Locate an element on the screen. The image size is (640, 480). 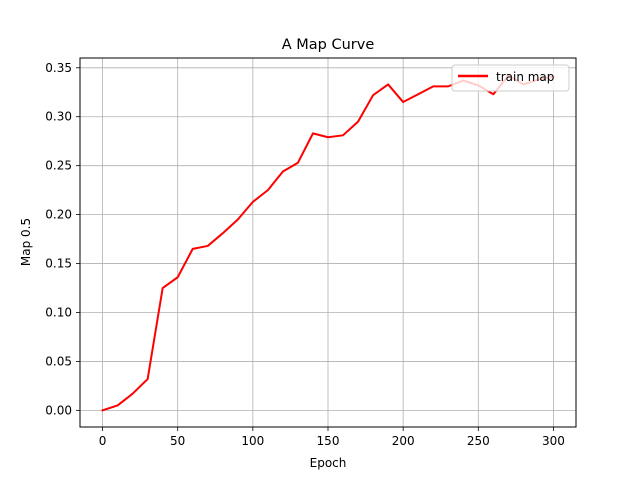
y-tick-label: 0.25 is located at coordinates (58, 166).